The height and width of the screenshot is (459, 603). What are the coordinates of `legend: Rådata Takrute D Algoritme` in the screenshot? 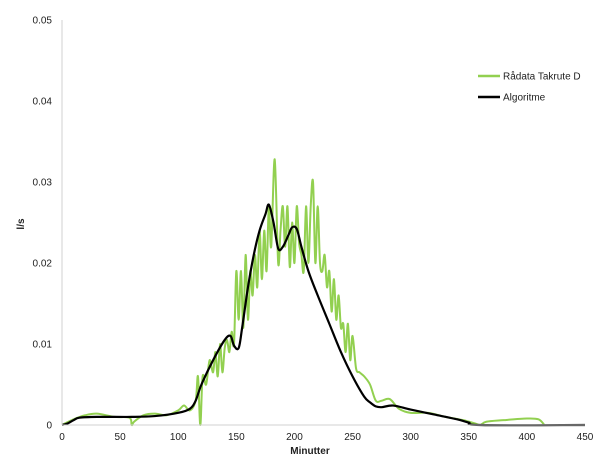 It's located at (529, 87).